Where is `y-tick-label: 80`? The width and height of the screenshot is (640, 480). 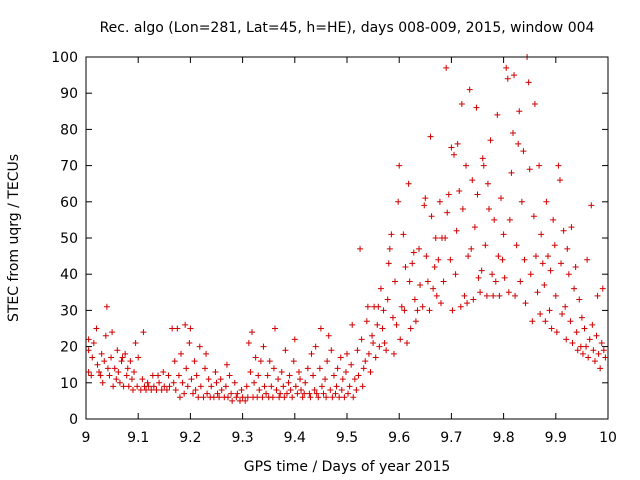 y-tick-label: 80 is located at coordinates (69, 130).